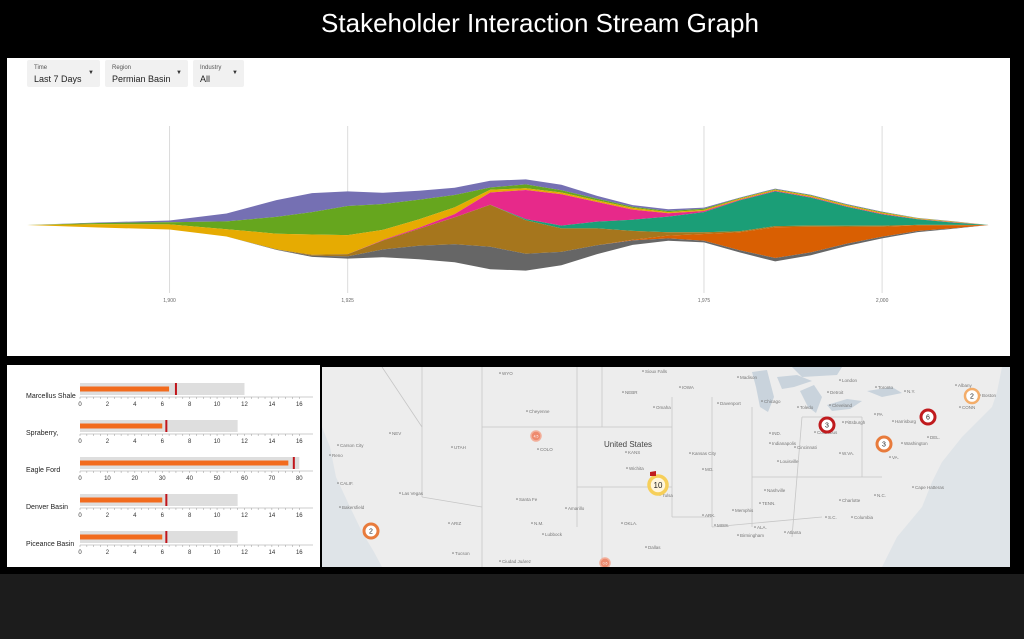 The width and height of the screenshot is (1024, 639). What do you see at coordinates (63, 73) in the screenshot?
I see `time-filter: Time Last 7 Days ▼` at bounding box center [63, 73].